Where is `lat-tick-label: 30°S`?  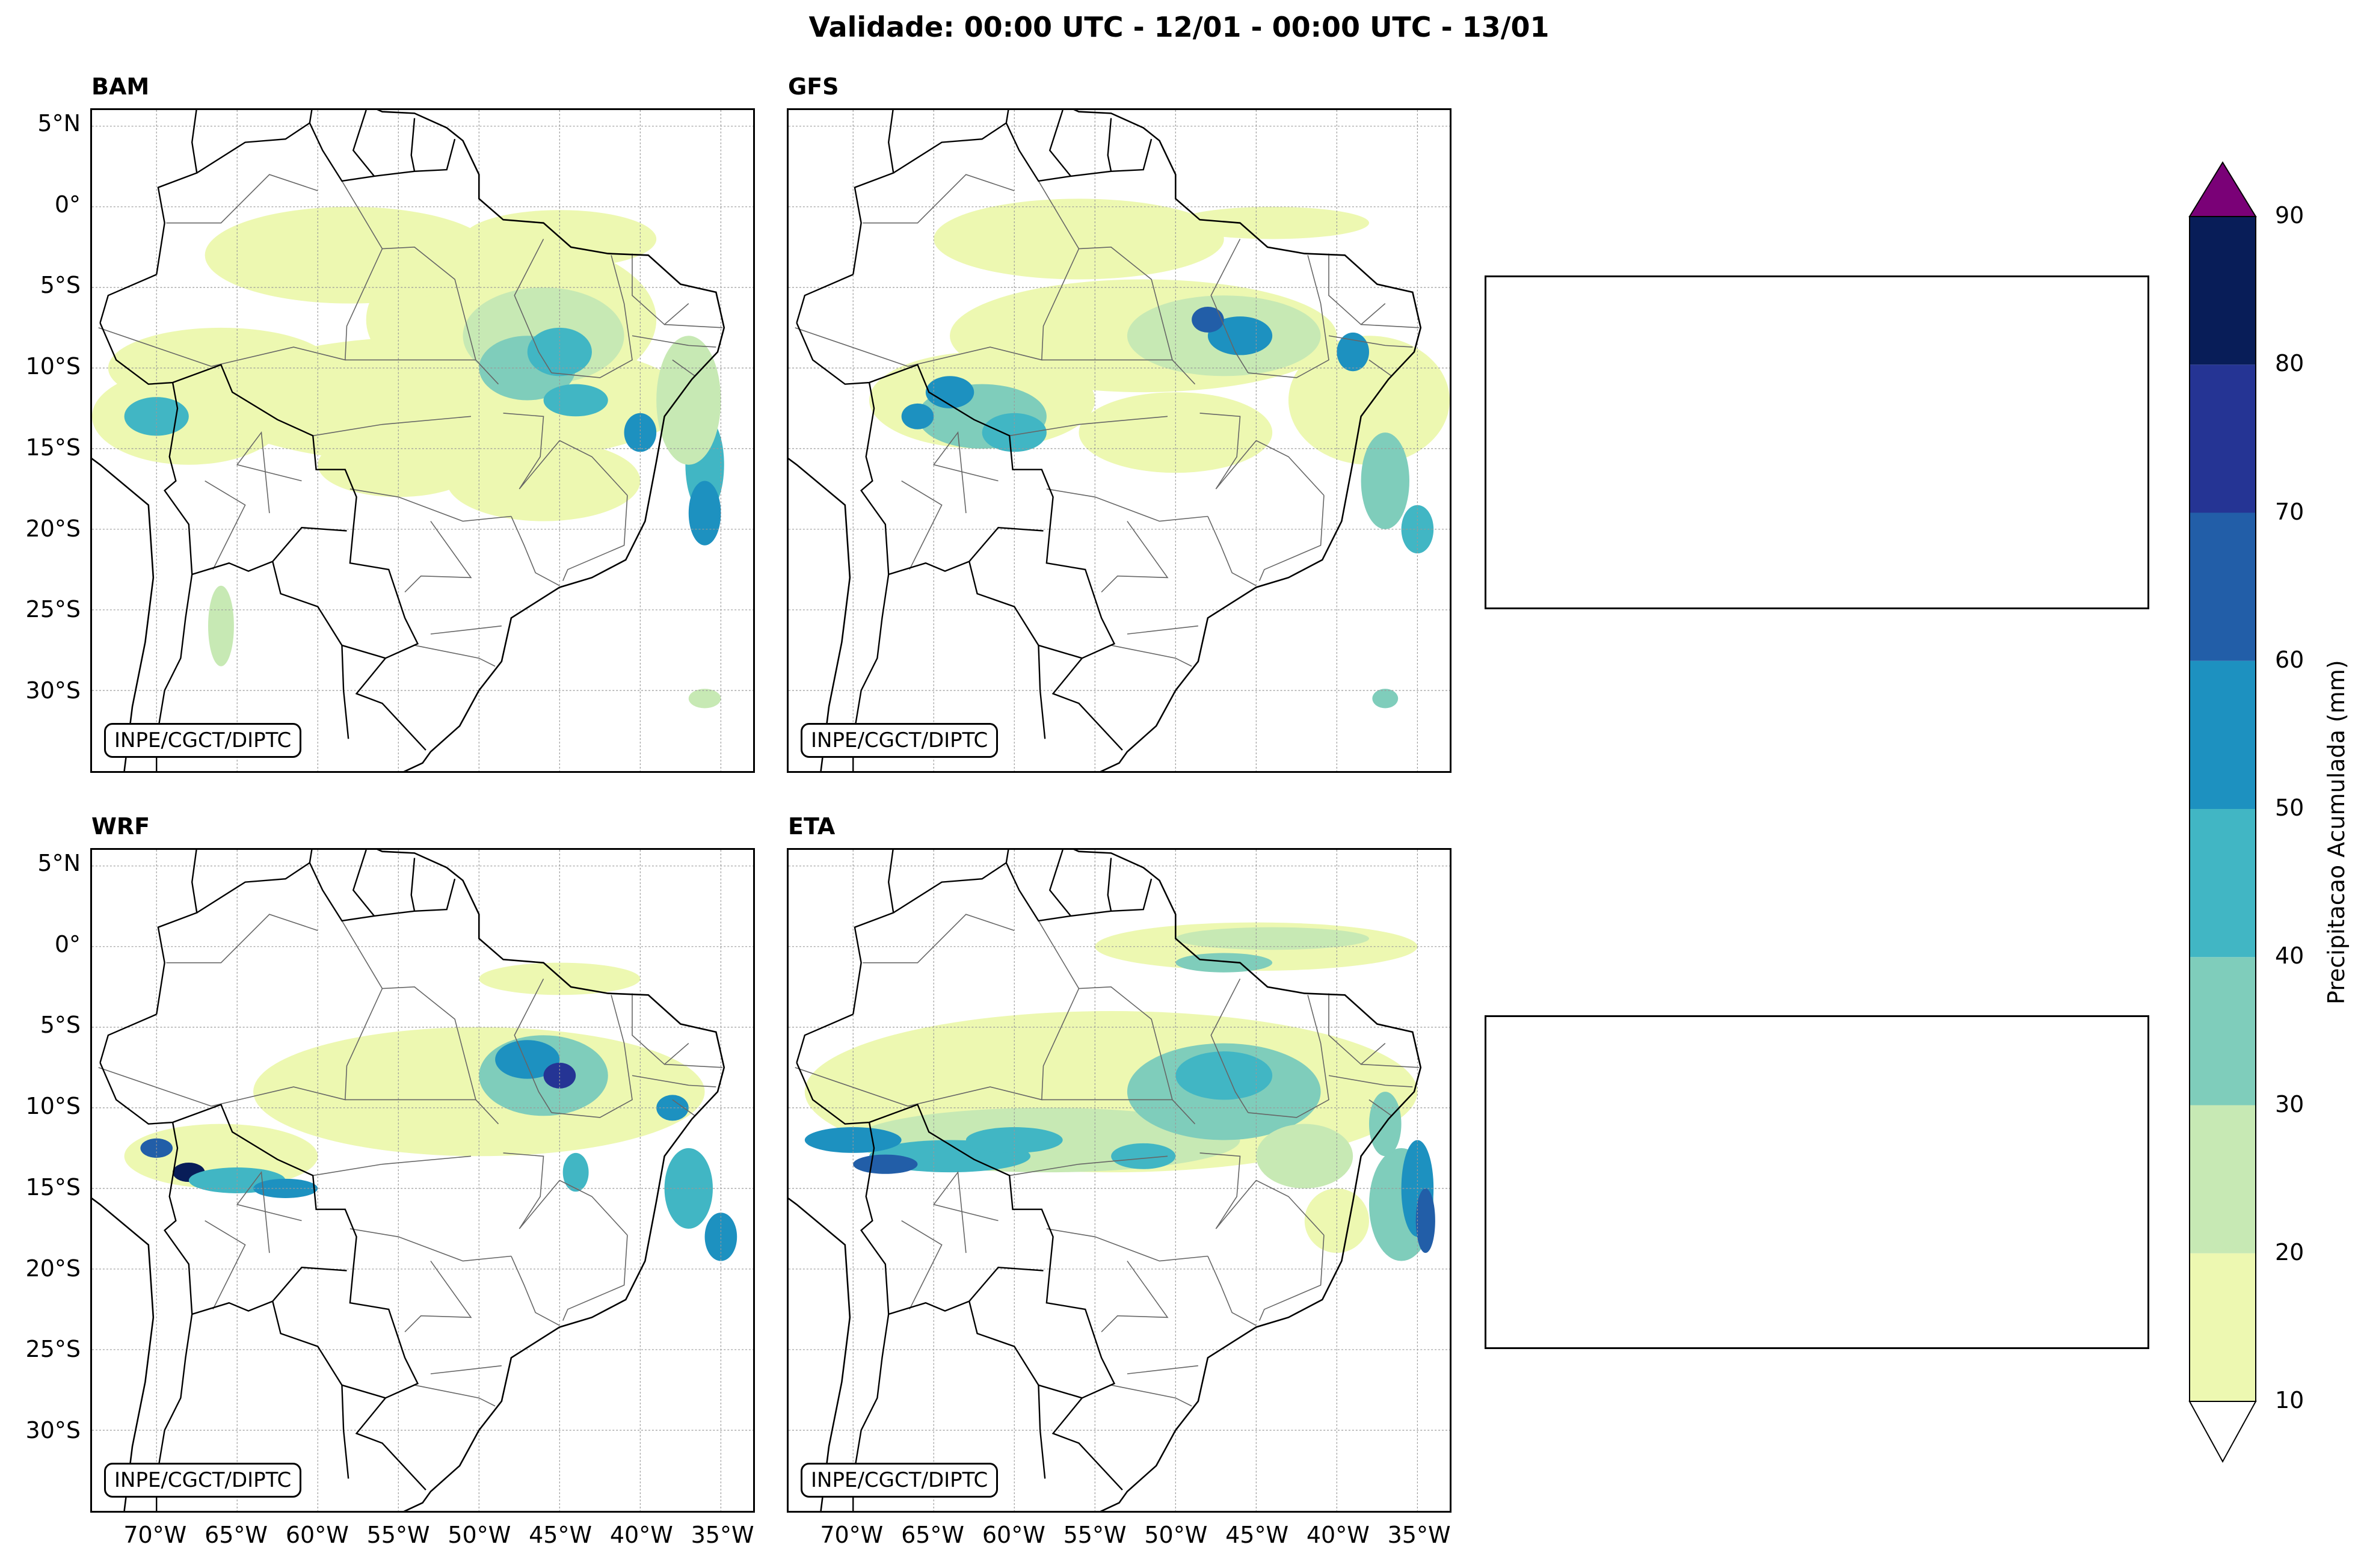 lat-tick-label: 30°S is located at coordinates (53, 690).